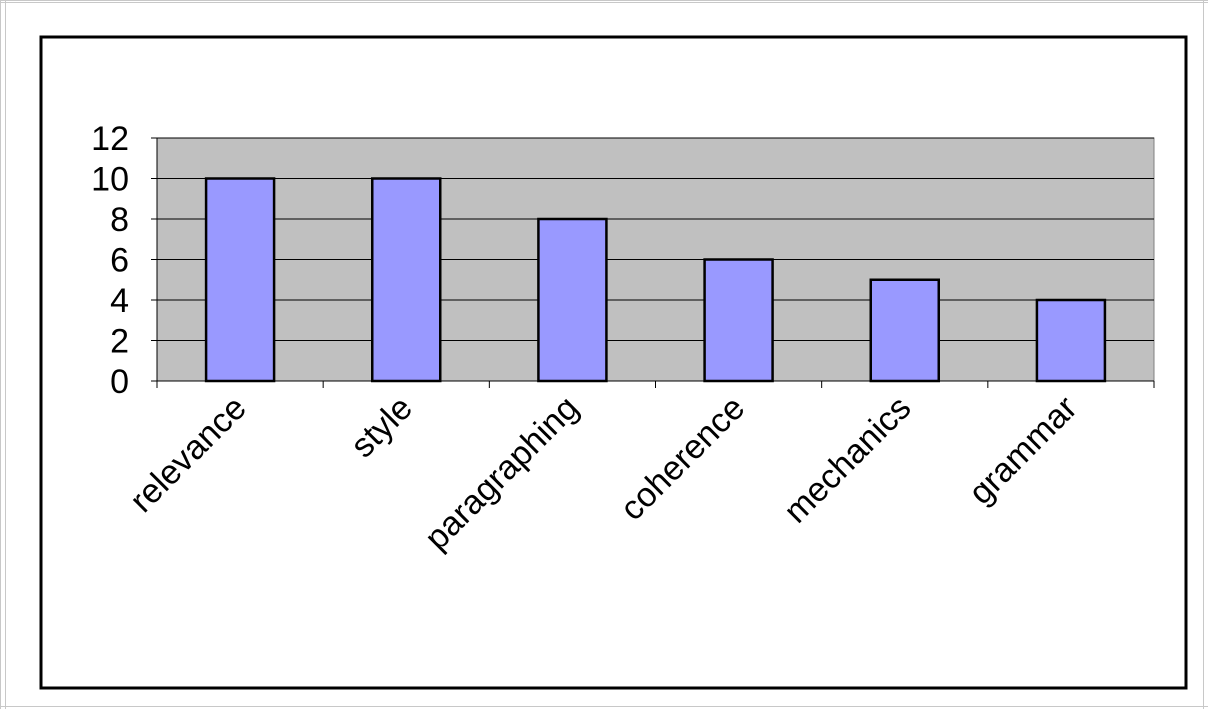 The width and height of the screenshot is (1208, 709). What do you see at coordinates (572, 300) in the screenshot?
I see `bar-paragraphing` at bounding box center [572, 300].